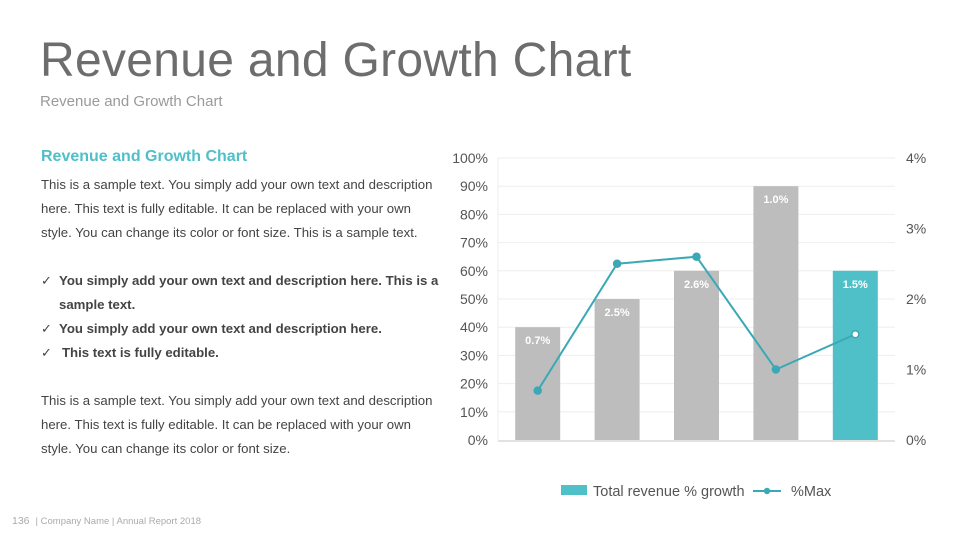  What do you see at coordinates (474, 412) in the screenshot?
I see `y-left-tick-label: 10%` at bounding box center [474, 412].